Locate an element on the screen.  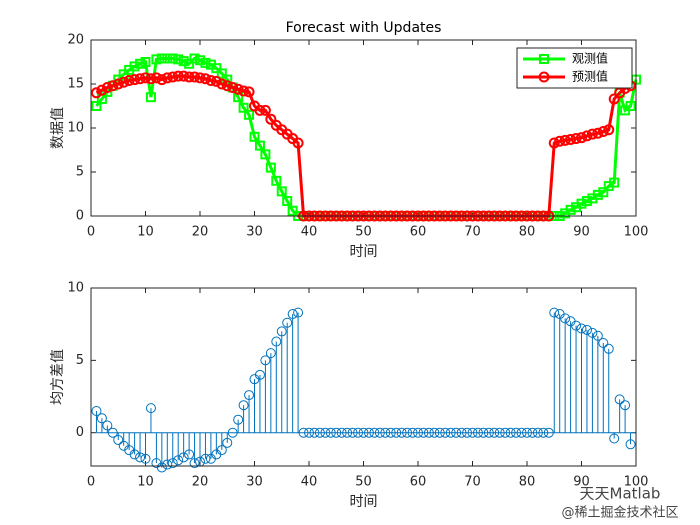
x-tick-label: 50 is located at coordinates (363, 232).